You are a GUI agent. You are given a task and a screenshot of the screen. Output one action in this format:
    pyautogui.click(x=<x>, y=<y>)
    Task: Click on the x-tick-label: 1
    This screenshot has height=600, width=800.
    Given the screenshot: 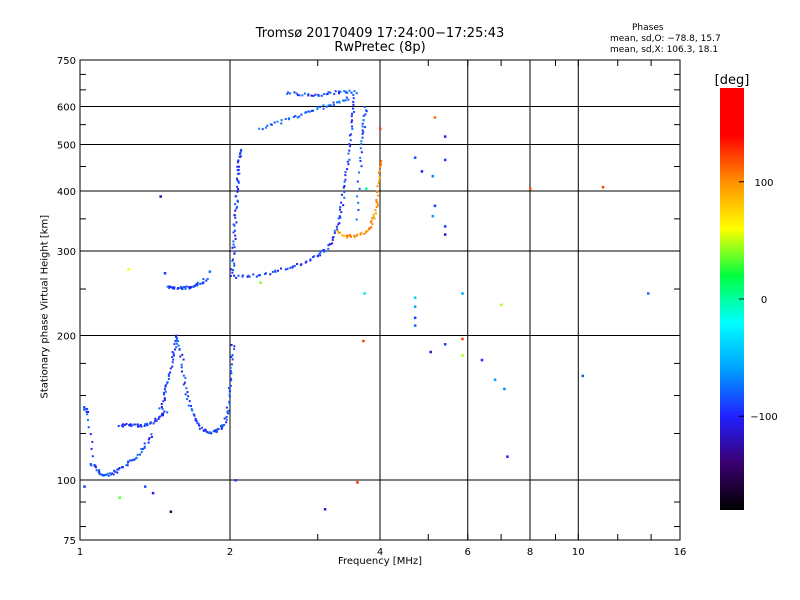 What is the action you would take?
    pyautogui.click(x=80, y=552)
    